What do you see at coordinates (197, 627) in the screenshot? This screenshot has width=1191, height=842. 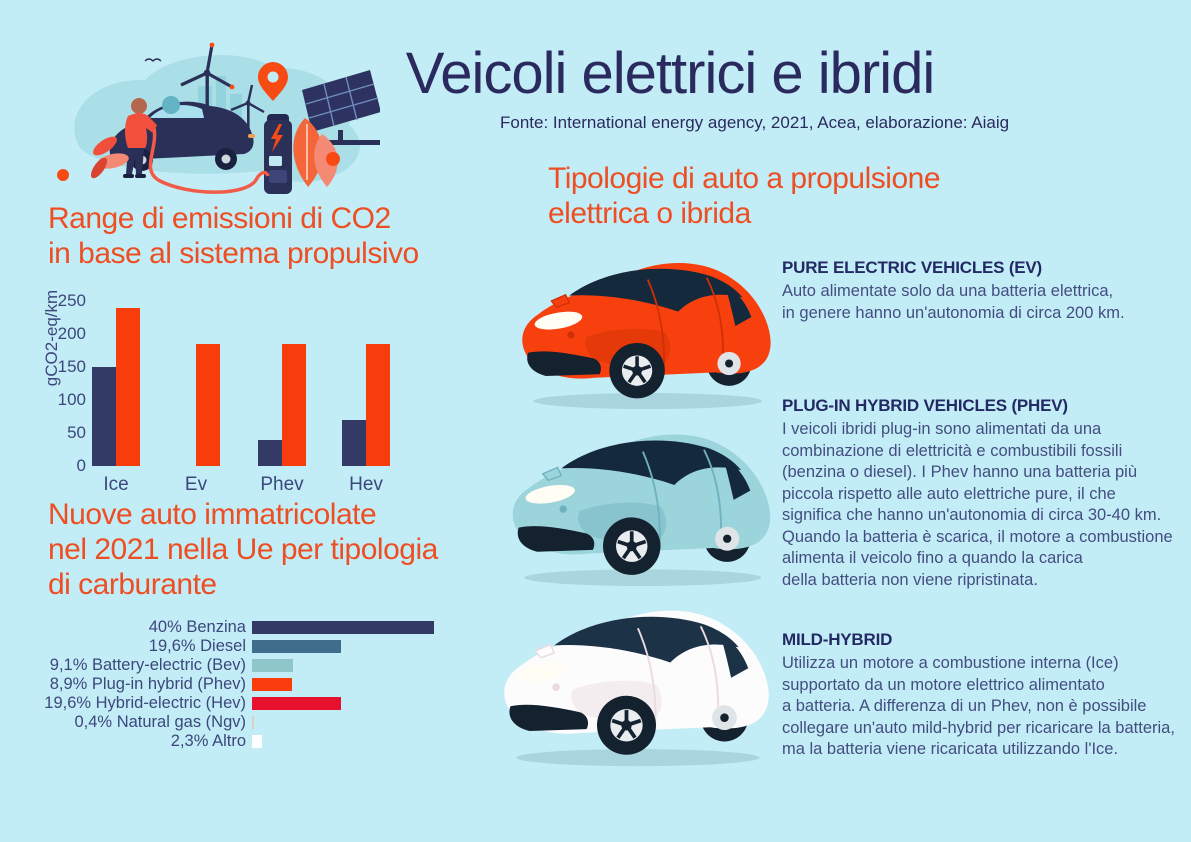 I see `fuel-label: 40% Benzina` at bounding box center [197, 627].